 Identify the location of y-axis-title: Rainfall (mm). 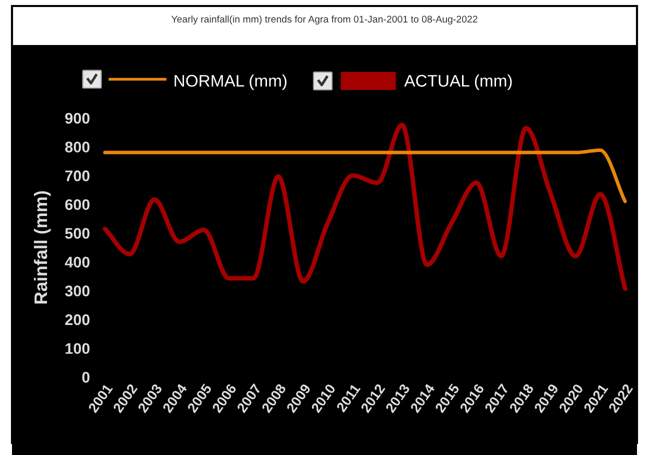
(42, 247).